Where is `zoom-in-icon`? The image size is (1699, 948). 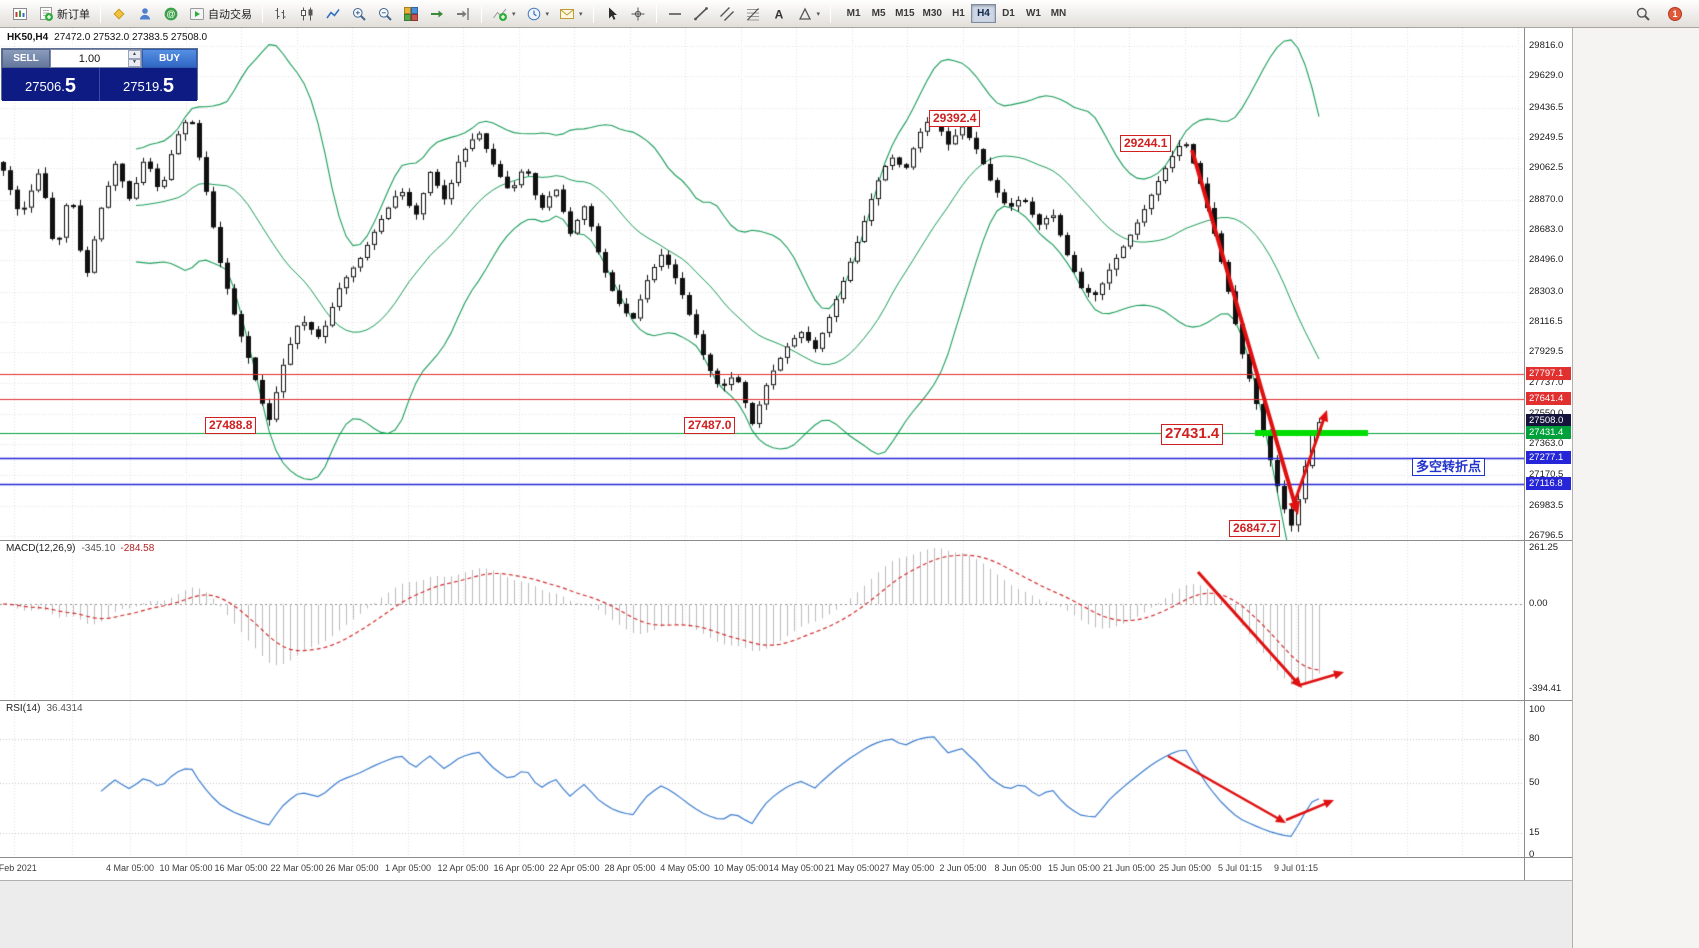
zoom-in-icon is located at coordinates (359, 14).